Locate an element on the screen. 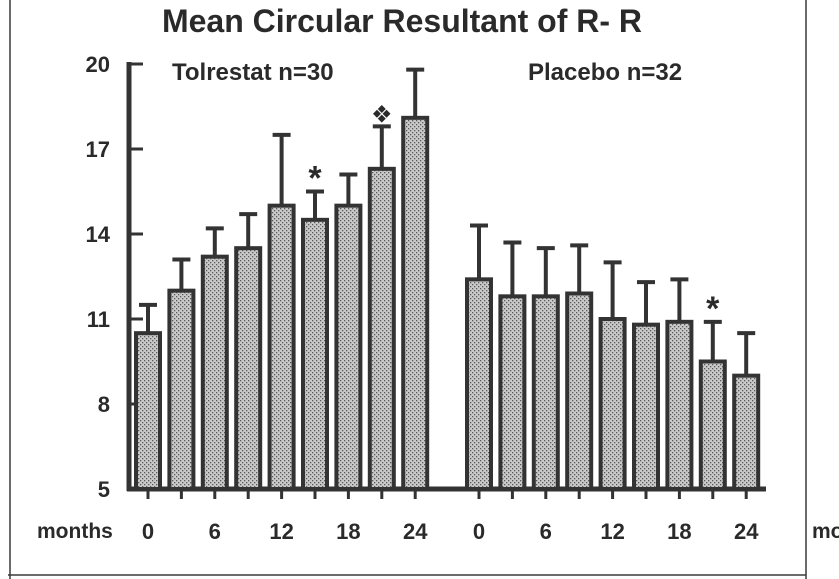  y-tick-label: 14 is located at coordinates (98, 234).